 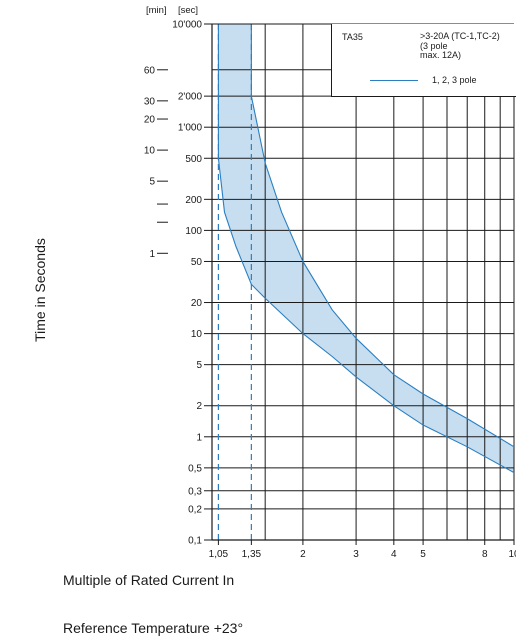 What do you see at coordinates (195, 541) in the screenshot?
I see `y-tick-label-sec: 0,1` at bounding box center [195, 541].